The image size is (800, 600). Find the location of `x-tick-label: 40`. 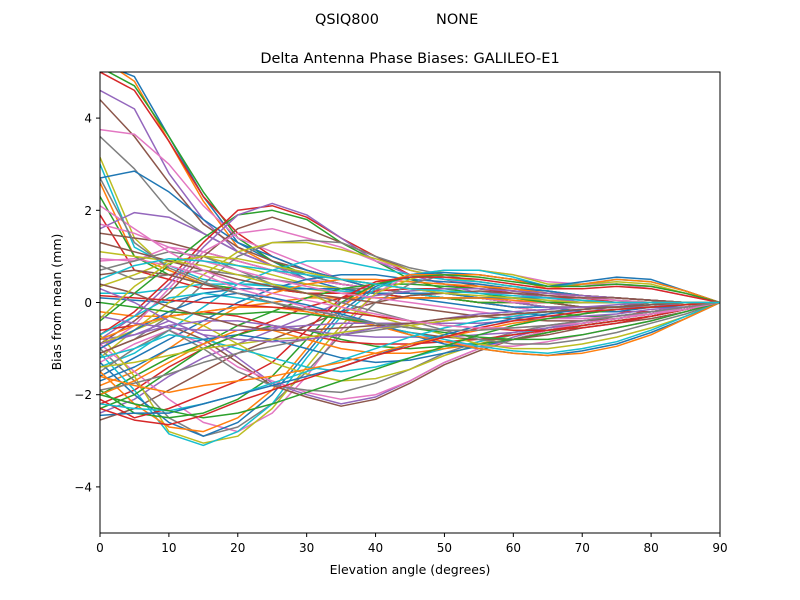

x-tick-label: 40 is located at coordinates (375, 548).